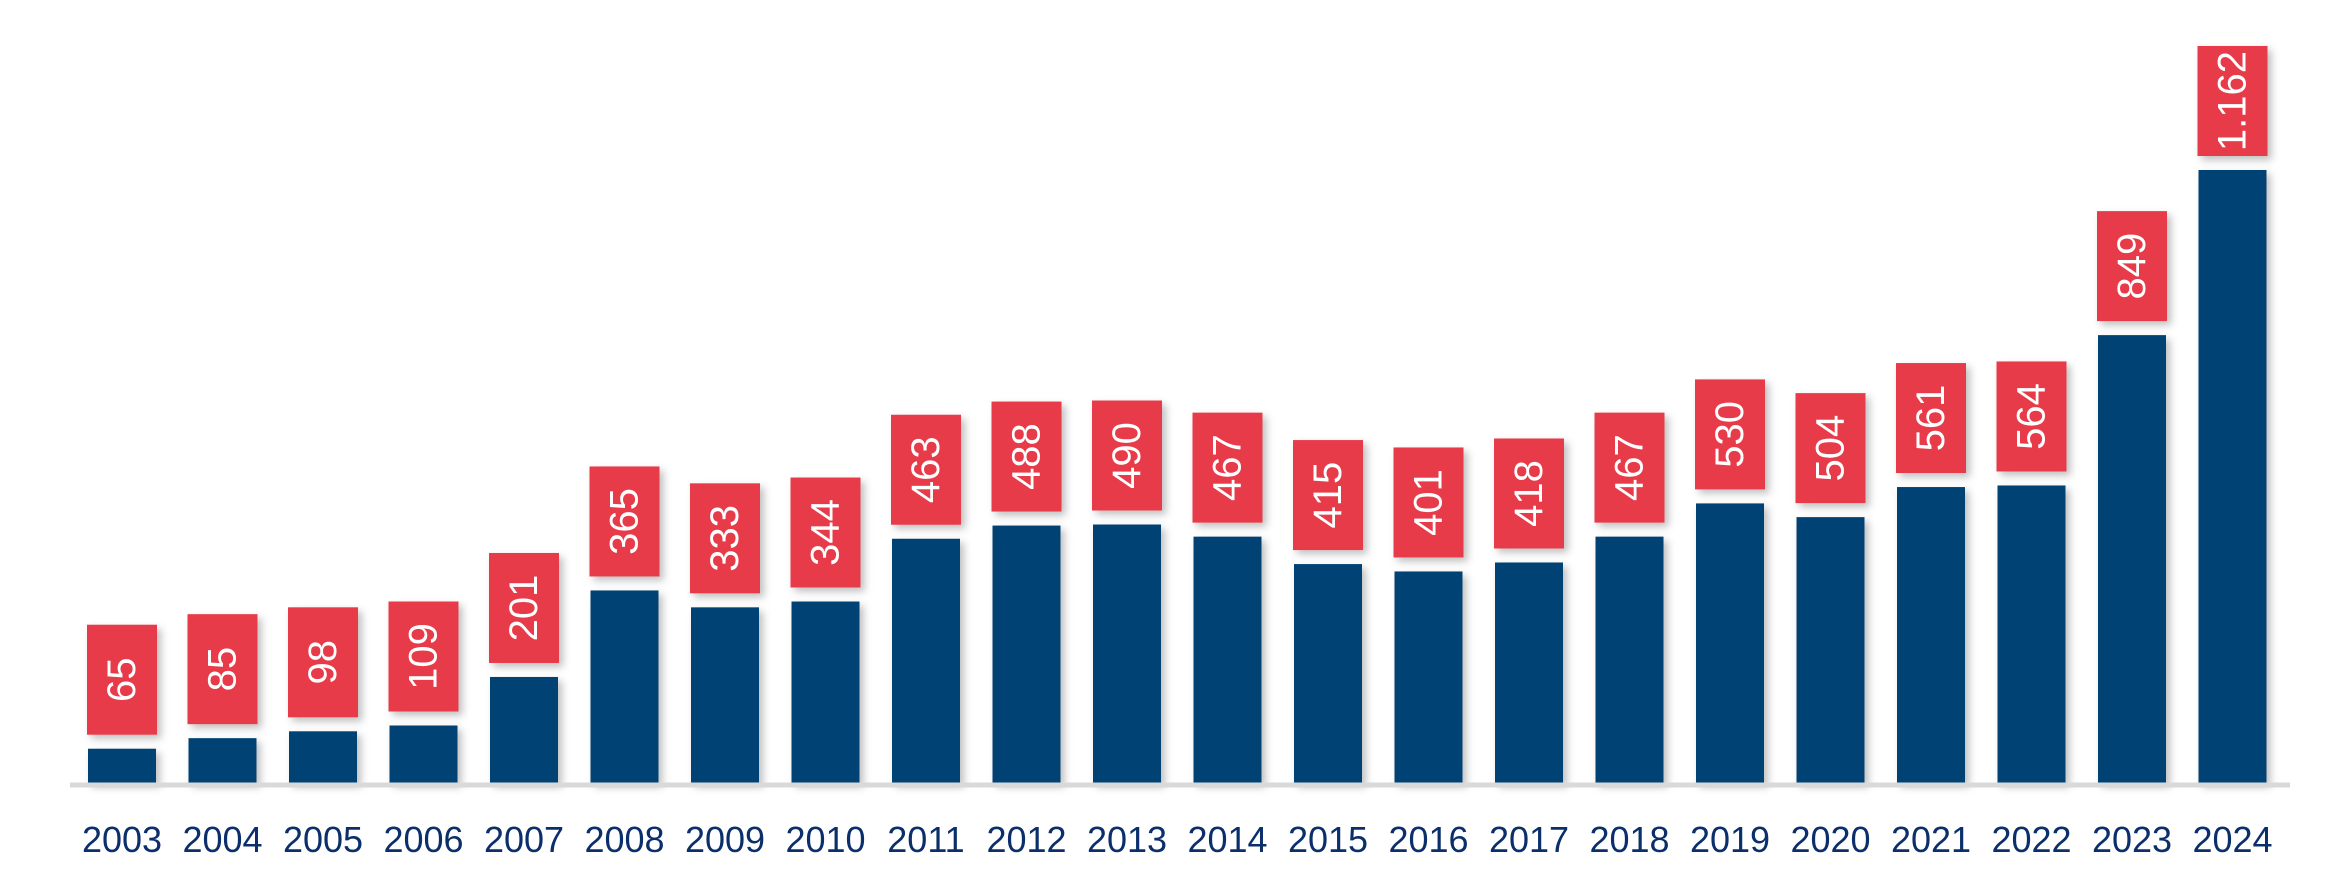 This screenshot has height=884, width=2342. I want to click on value-badge-2013, so click(1127, 455).